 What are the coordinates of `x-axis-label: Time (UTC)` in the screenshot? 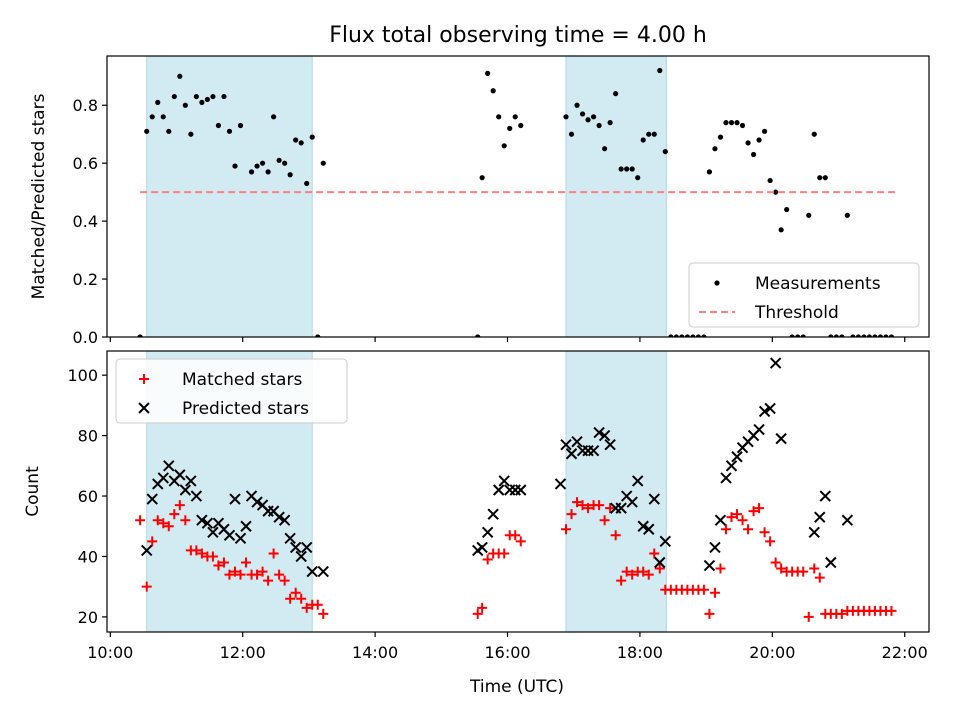 It's located at (516, 687).